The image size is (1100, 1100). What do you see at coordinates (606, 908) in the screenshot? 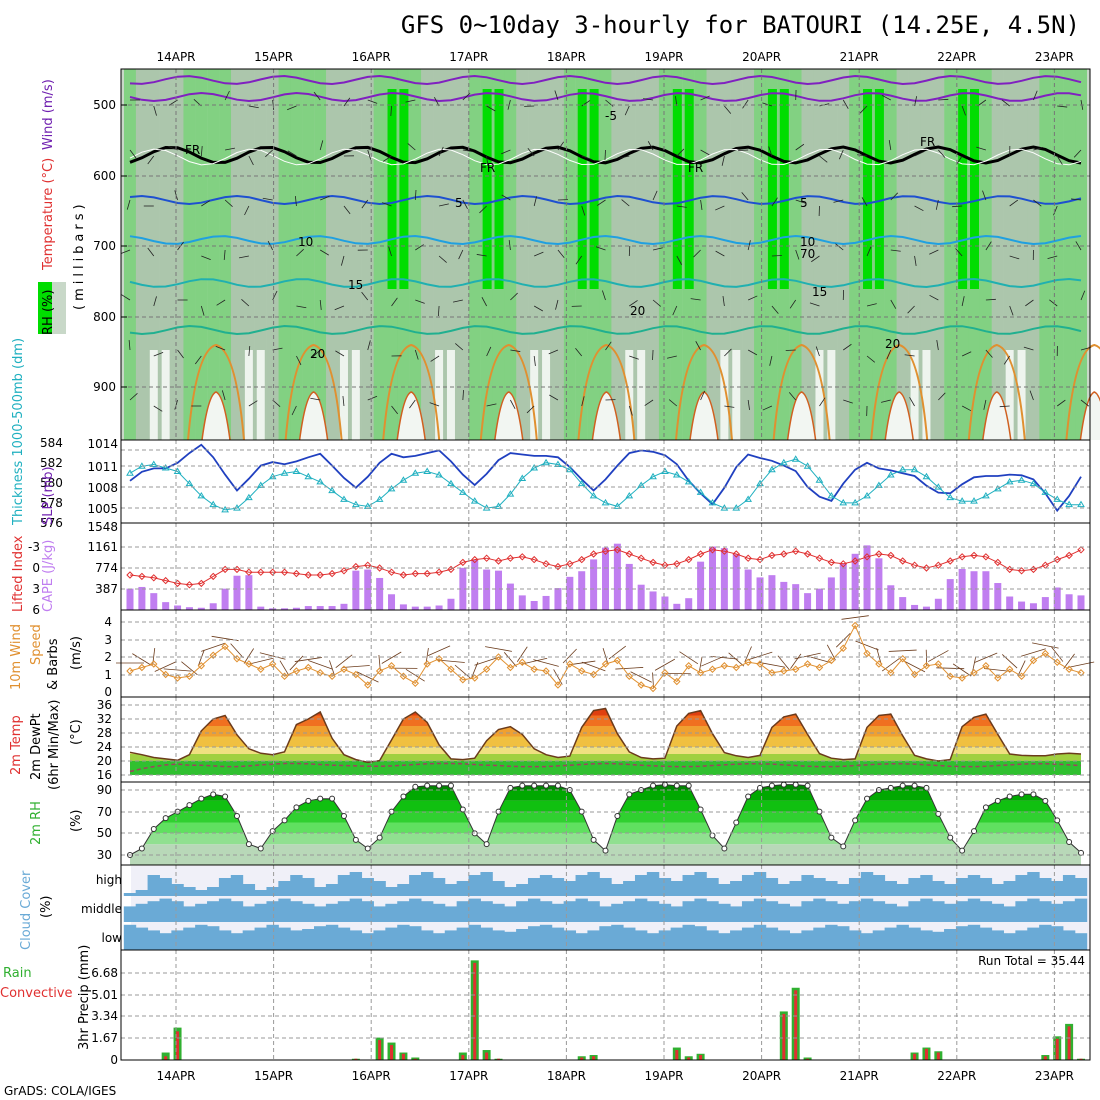
I see `cloud-content` at bounding box center [606, 908].